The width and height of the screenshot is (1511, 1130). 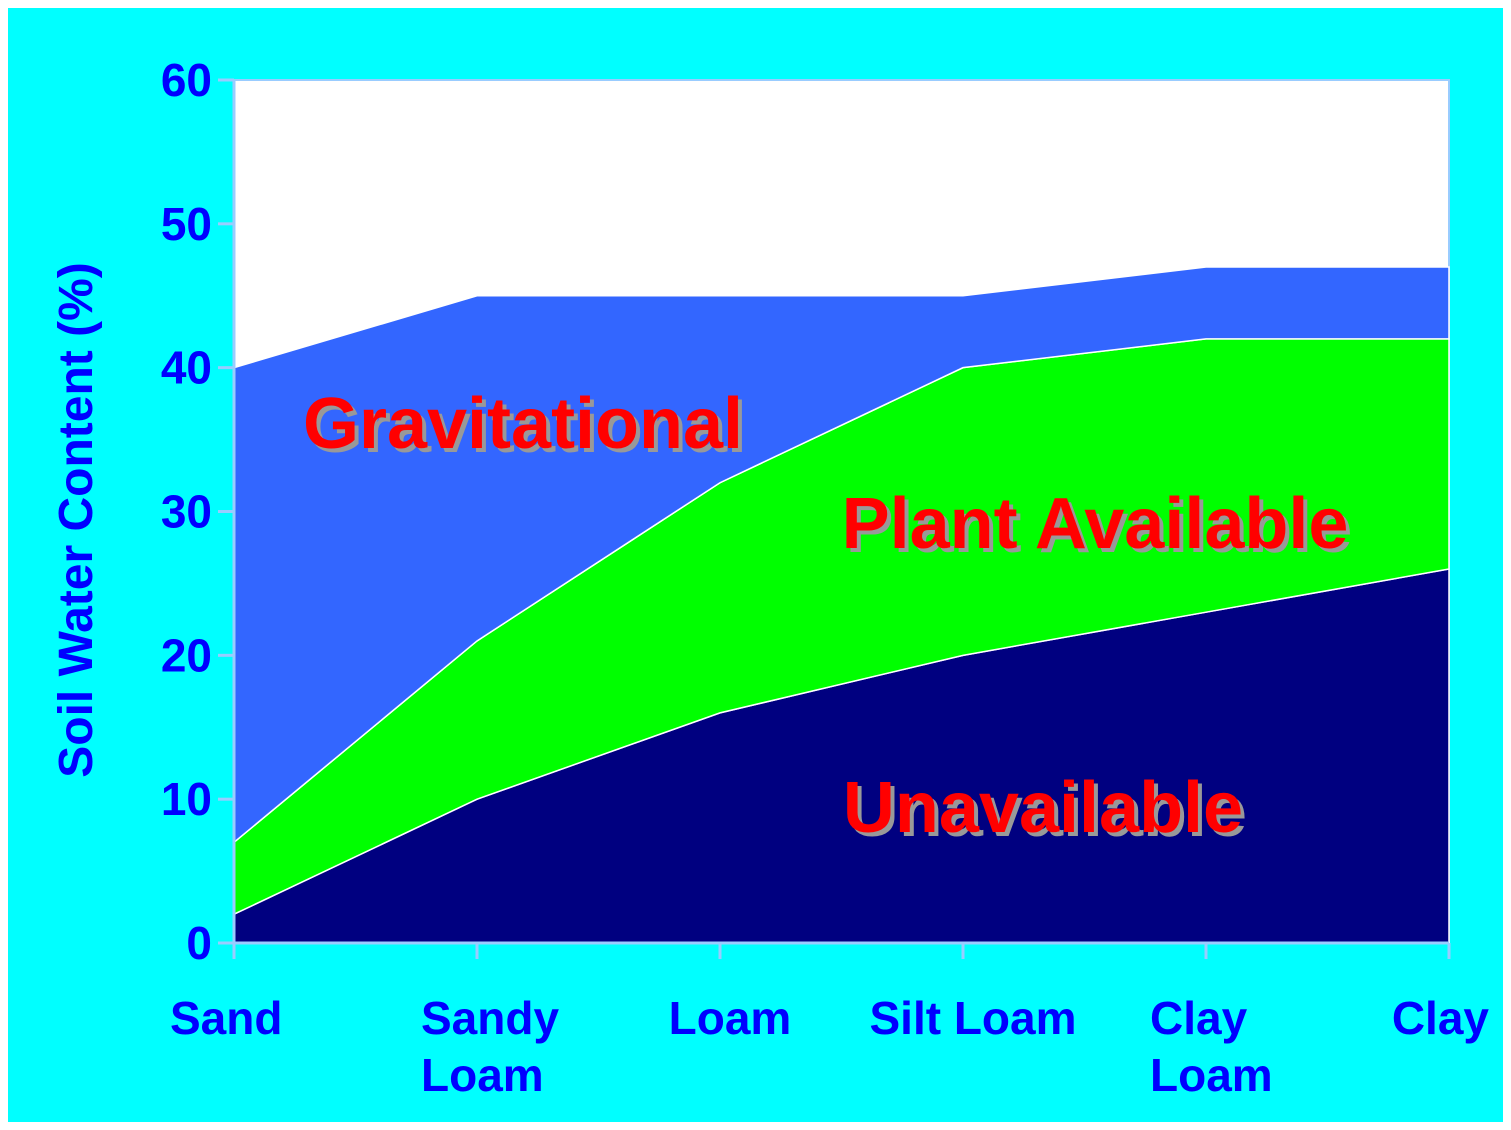 I want to click on y-tick-label: 30, so click(x=186, y=512).